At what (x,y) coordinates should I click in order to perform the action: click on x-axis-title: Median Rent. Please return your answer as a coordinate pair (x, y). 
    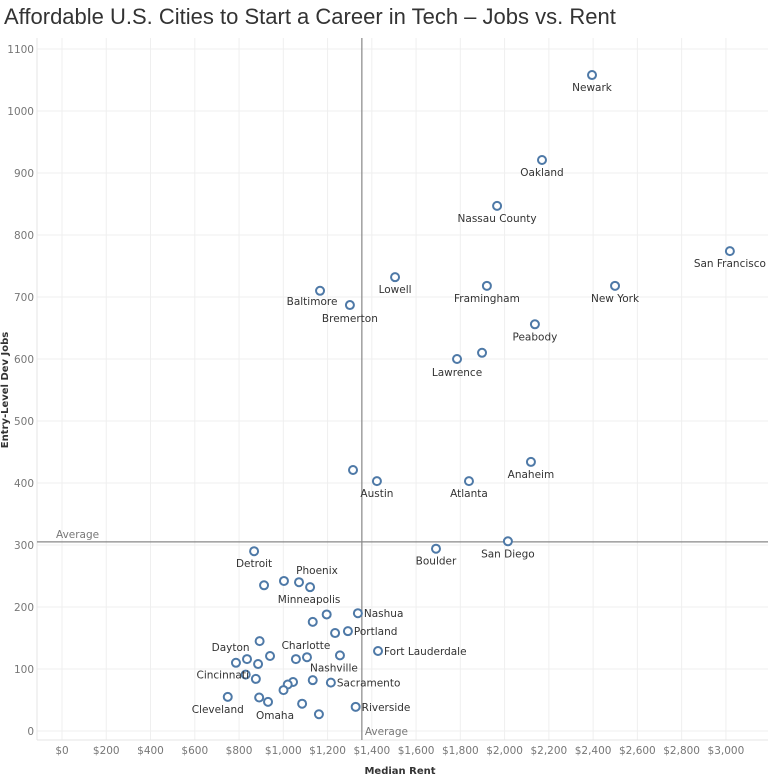
    Looking at the image, I should click on (399, 771).